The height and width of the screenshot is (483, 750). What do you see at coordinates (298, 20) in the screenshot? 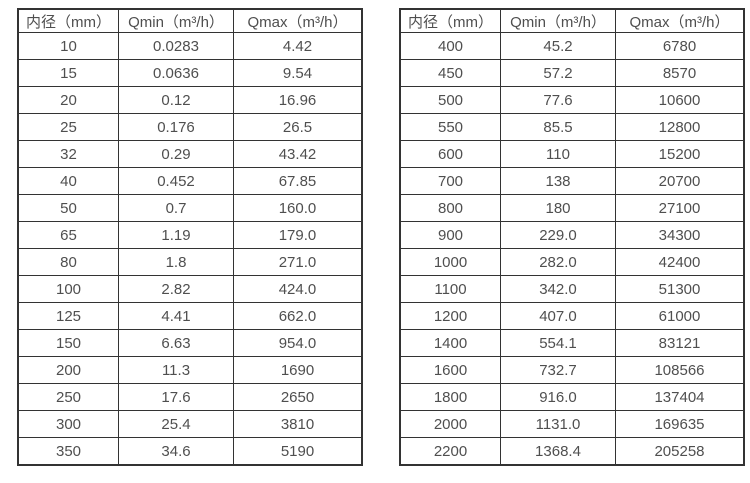
I see `column-header: Qmax（m³/h）` at bounding box center [298, 20].